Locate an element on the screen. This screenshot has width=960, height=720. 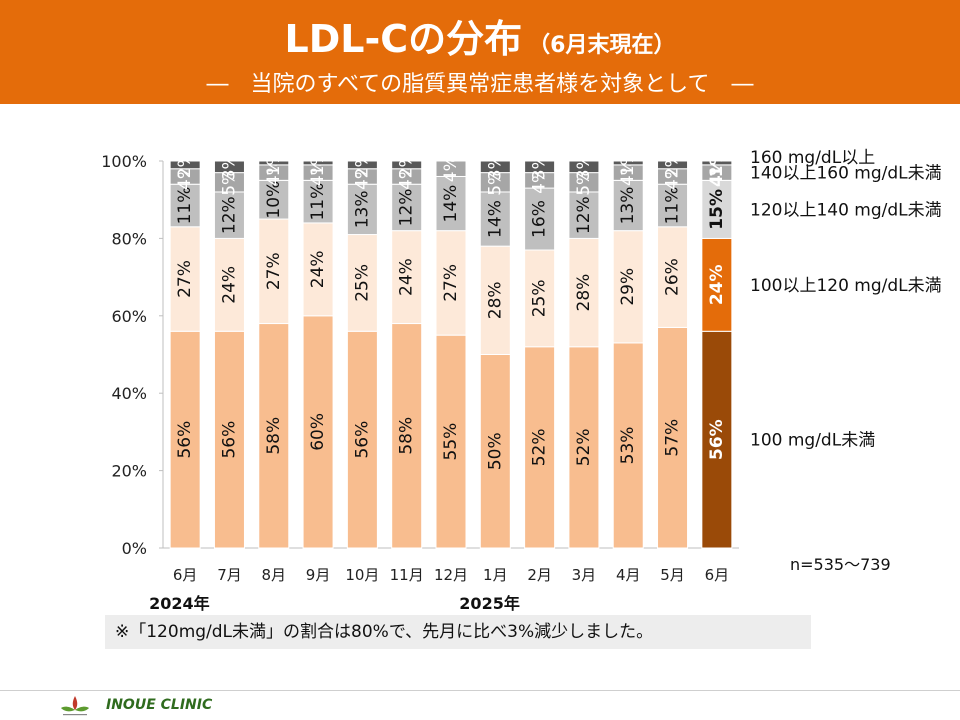
page-subtitle: ― 当院のすべての脂質異常症患者様を対象として ― is located at coordinates (480, 84).